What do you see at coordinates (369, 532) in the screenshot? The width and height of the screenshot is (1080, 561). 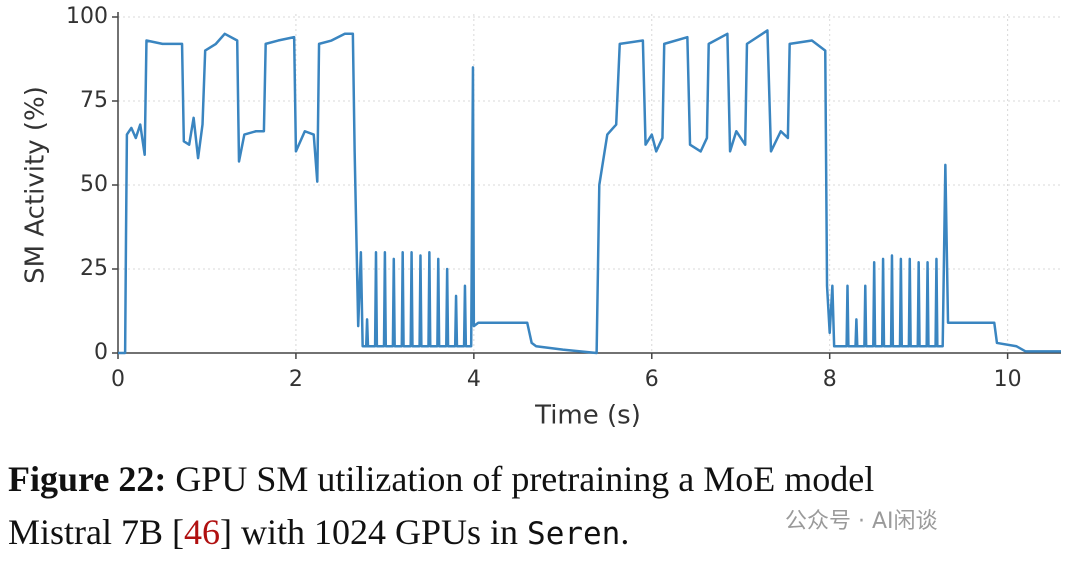 I see `caption-text: ] with 1024 GPUs in` at bounding box center [369, 532].